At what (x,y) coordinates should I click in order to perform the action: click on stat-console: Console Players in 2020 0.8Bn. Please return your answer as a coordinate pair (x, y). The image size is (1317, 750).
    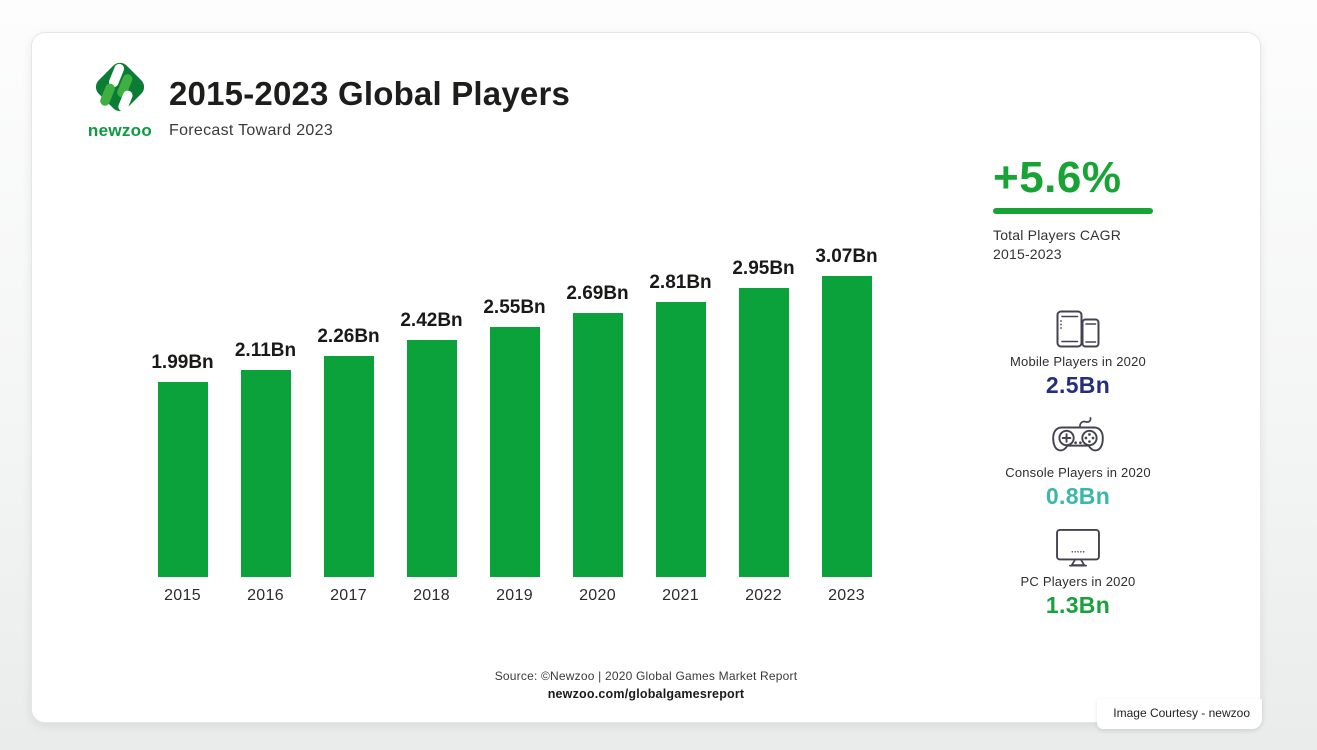
    Looking at the image, I should click on (1078, 463).